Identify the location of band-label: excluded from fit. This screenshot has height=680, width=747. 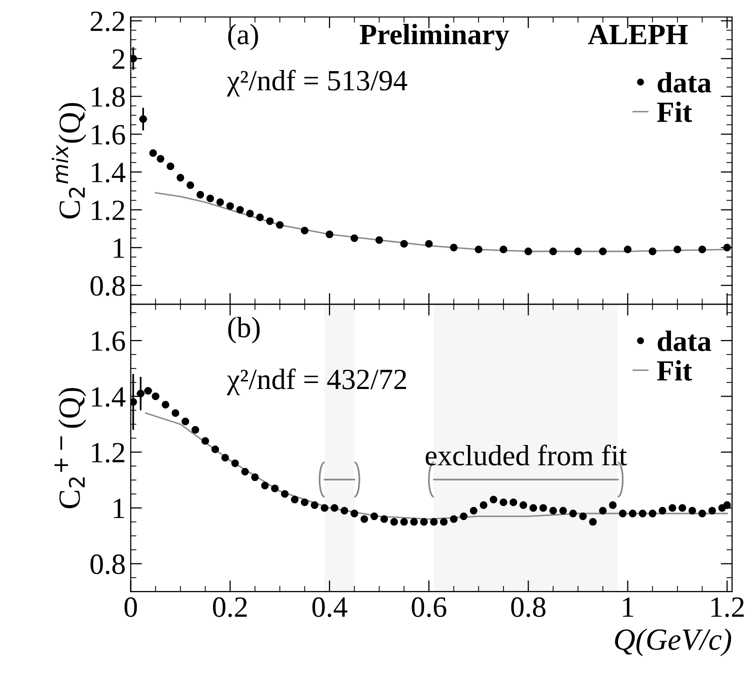
(526, 455).